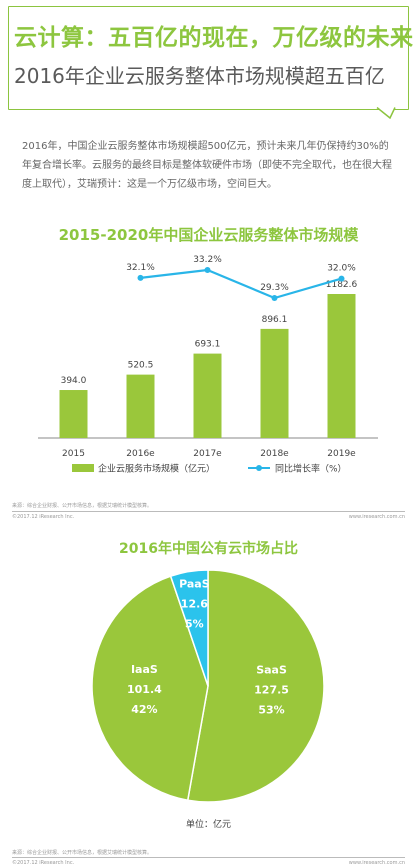 This screenshot has width=417, height=868. I want to click on pie-label-percent-iaas: 42%, so click(144, 709).